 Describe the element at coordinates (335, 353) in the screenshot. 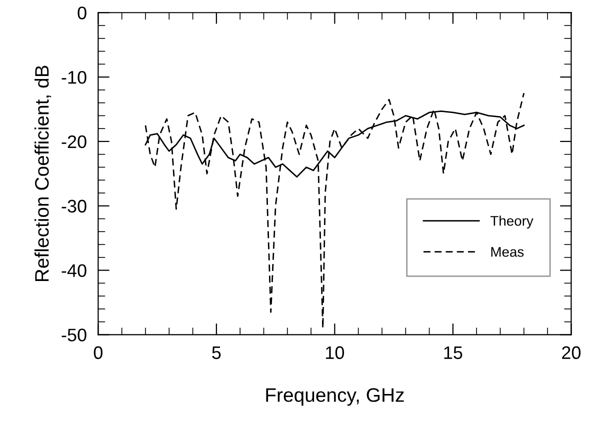

I see `x-tick-label: 10` at that location.